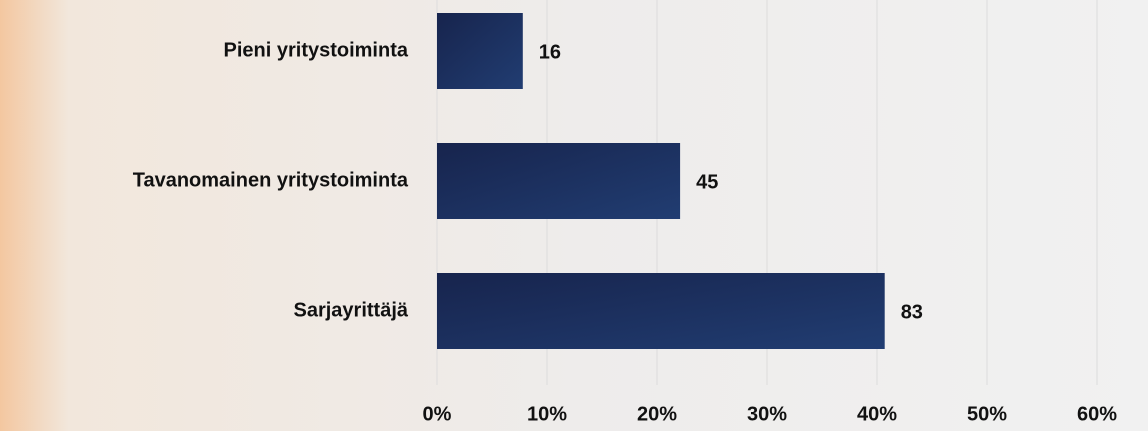  I want to click on x-tick-label: 20%, so click(657, 414).